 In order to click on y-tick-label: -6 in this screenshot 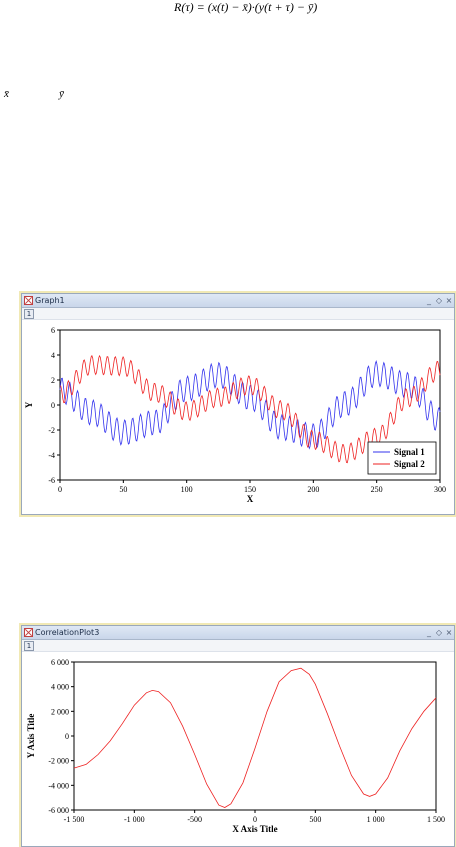, I will do `click(51, 480)`.